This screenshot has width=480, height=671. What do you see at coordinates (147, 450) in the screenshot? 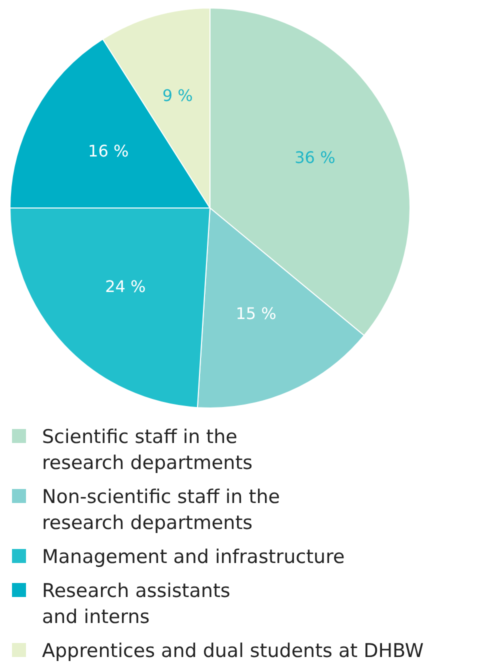
I see `legend-label: Scientific staff in the research departments` at bounding box center [147, 450].